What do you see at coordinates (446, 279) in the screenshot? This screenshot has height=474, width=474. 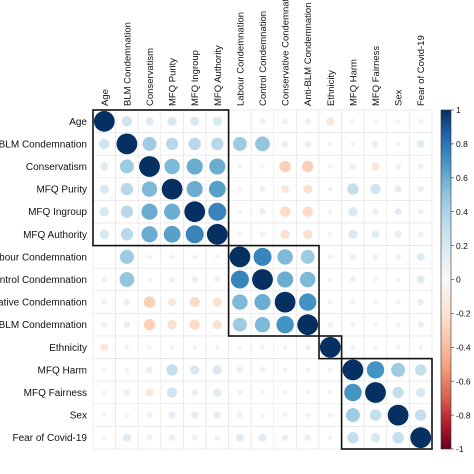 I see `colorbar-gradient` at bounding box center [446, 279].